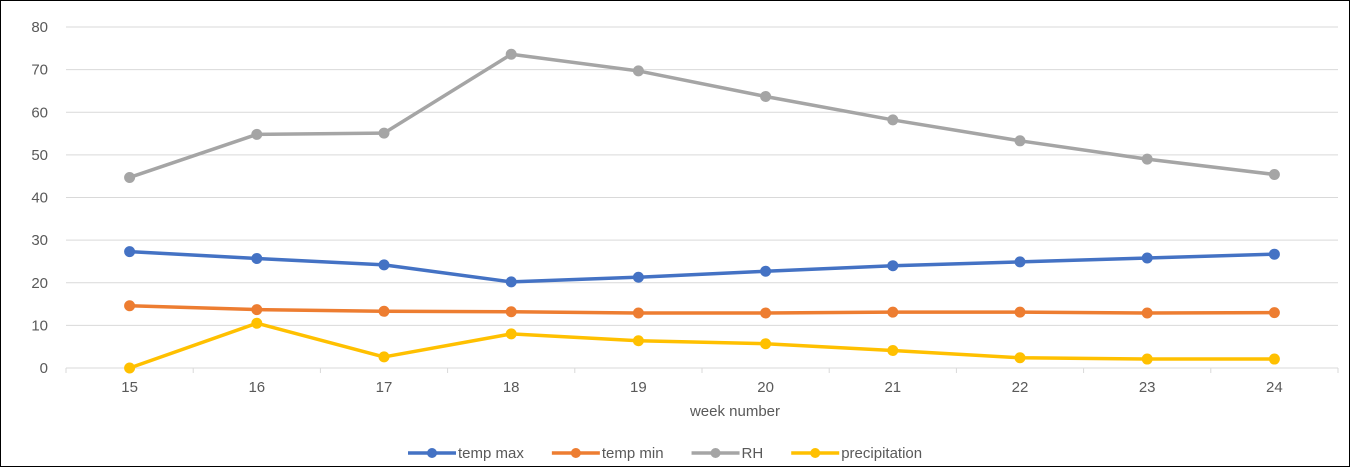 The width and height of the screenshot is (1350, 467). I want to click on y-tick-label: 30, so click(39, 240).